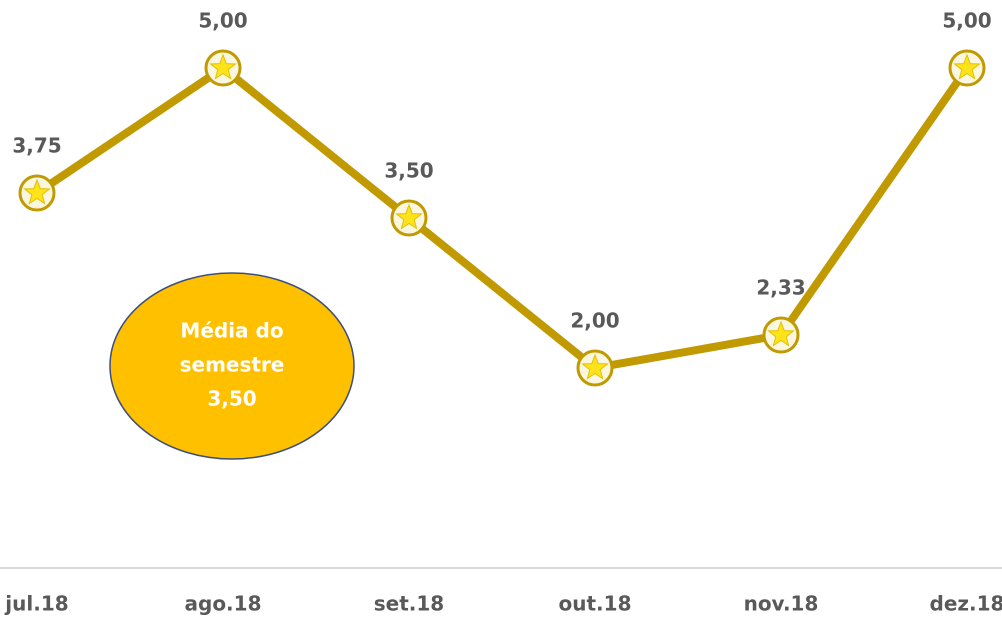 This screenshot has height=620, width=1002. Describe the element at coordinates (223, 604) in the screenshot. I see `x-tick-label: ago.18` at that location.